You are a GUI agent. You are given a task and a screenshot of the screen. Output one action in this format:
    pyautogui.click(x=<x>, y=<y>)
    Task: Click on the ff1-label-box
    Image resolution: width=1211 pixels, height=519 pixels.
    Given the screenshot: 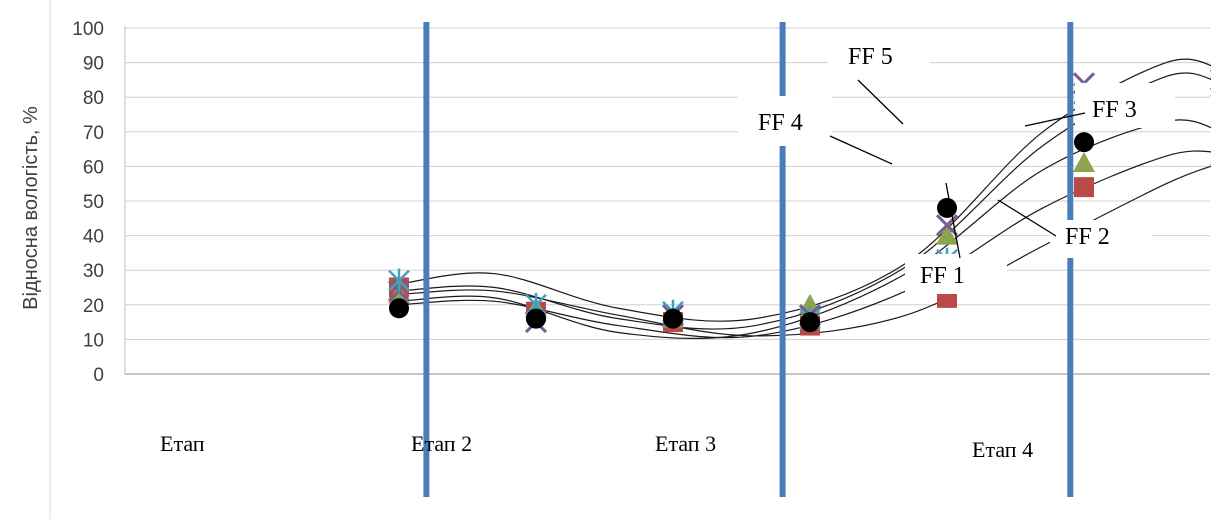 What is the action you would take?
    pyautogui.click(x=956, y=274)
    